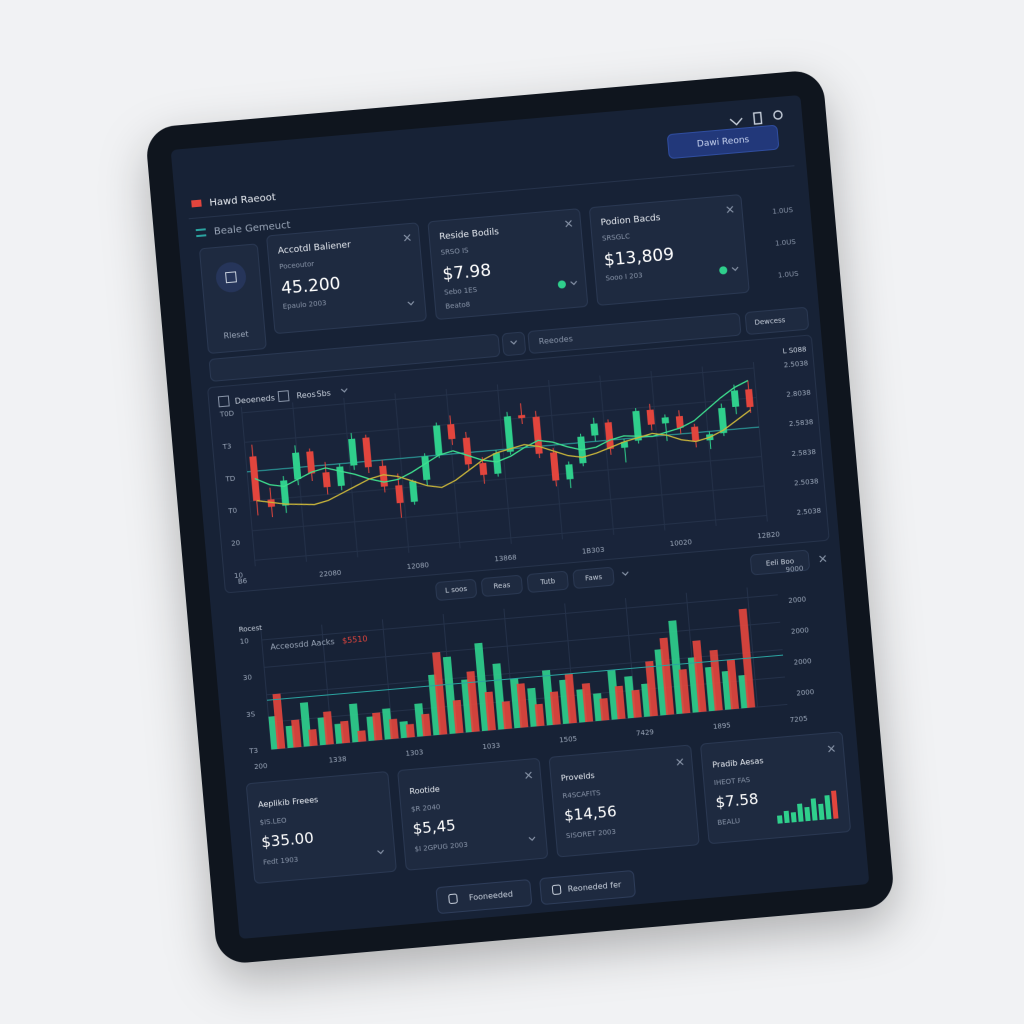  What do you see at coordinates (454, 251) in the screenshot?
I see `card-sub: SRSO IS` at bounding box center [454, 251].